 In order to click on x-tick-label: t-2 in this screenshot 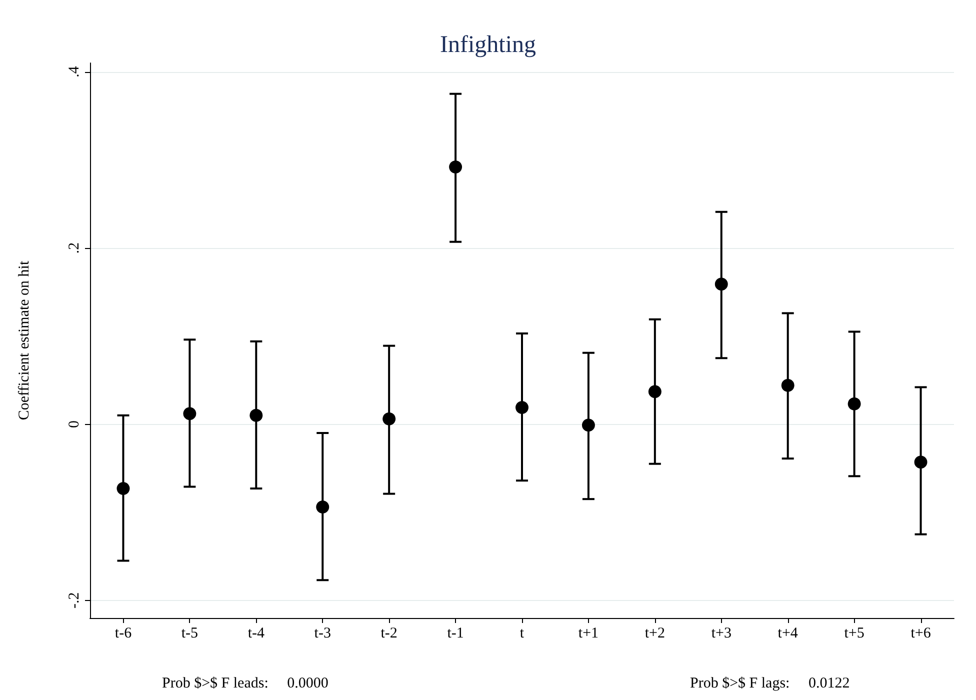, I will do `click(389, 634)`.